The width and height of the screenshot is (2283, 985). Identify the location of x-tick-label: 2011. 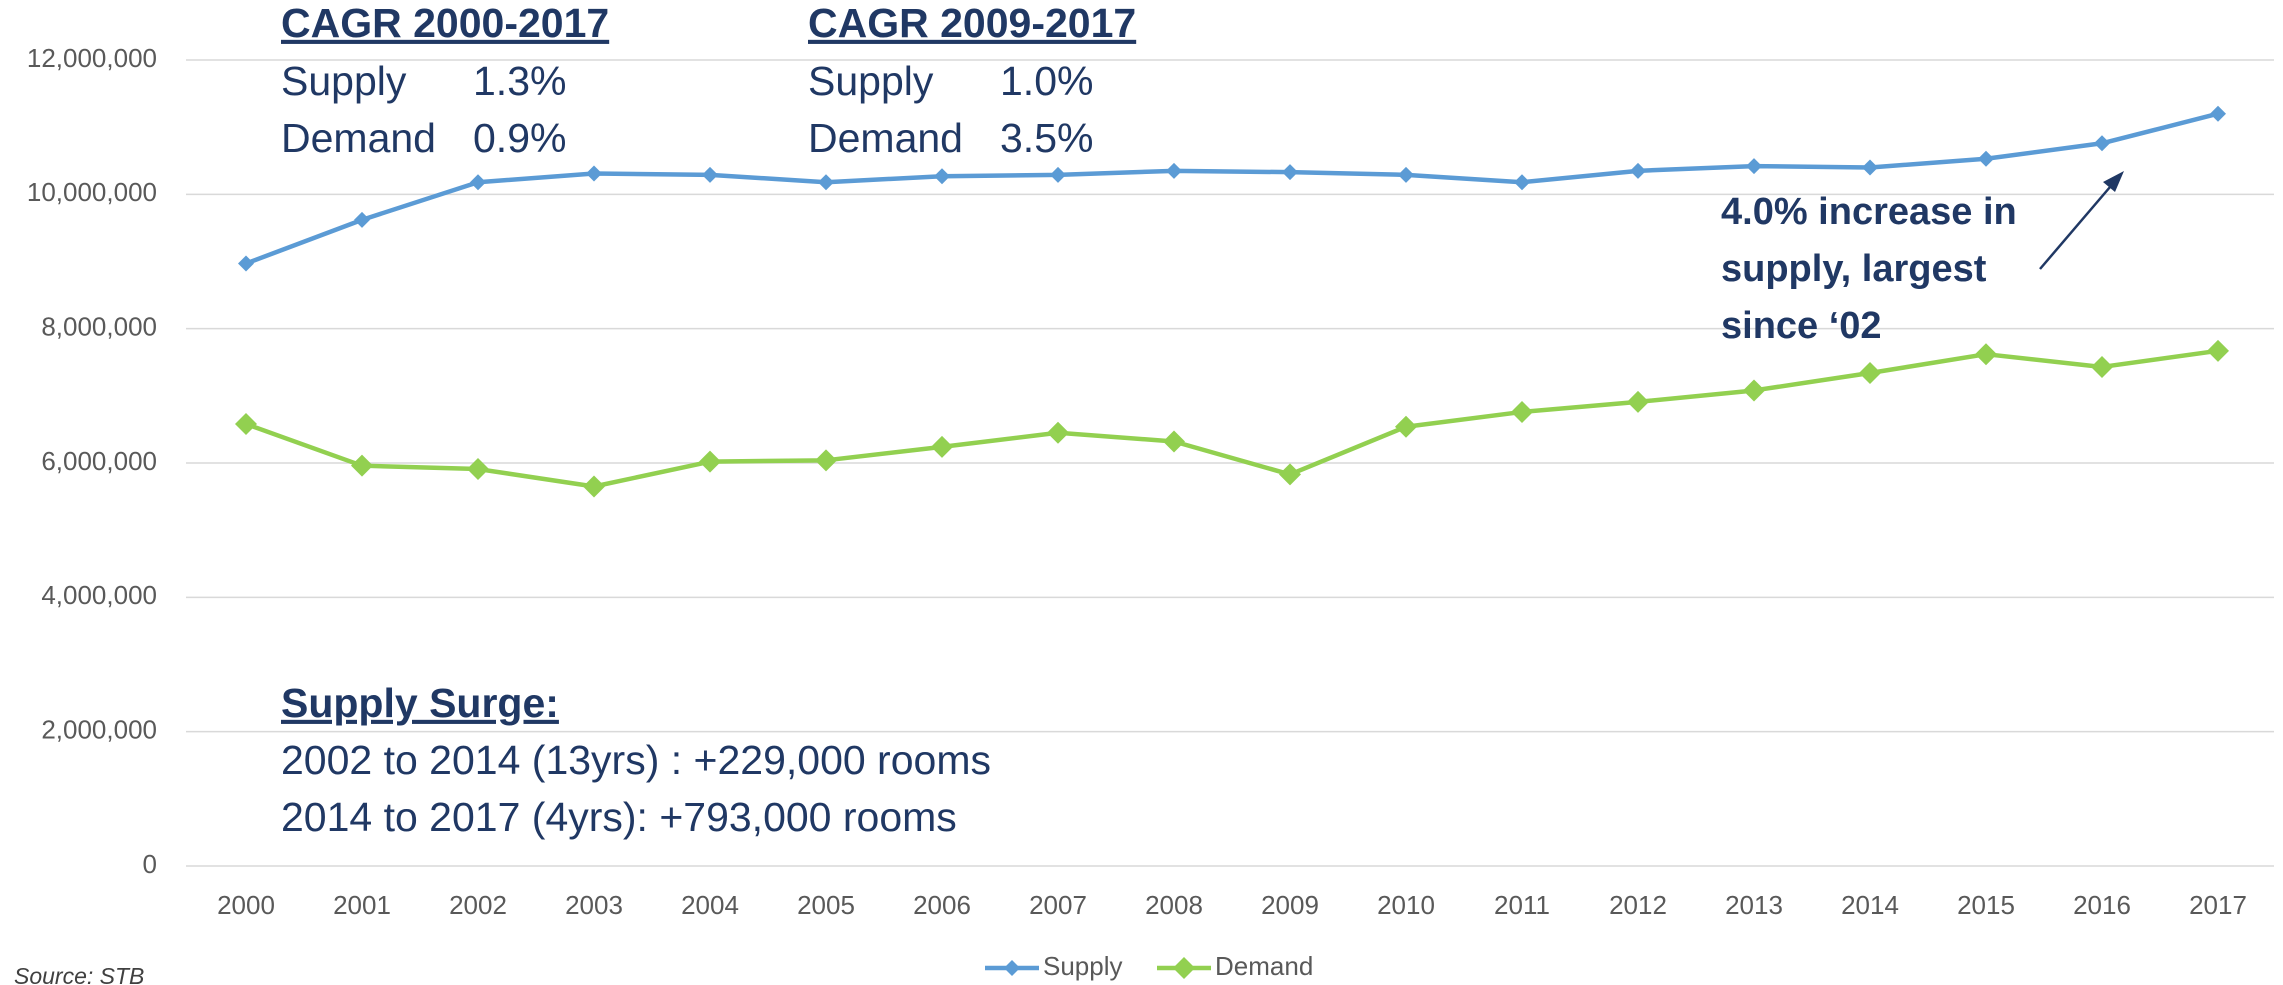
(1522, 905).